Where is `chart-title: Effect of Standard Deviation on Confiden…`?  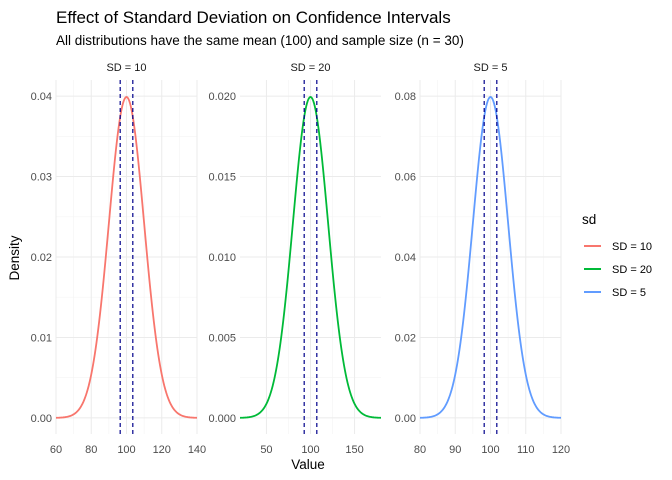
chart-title: Effect of Standard Deviation on Confiden… is located at coordinates (253, 17).